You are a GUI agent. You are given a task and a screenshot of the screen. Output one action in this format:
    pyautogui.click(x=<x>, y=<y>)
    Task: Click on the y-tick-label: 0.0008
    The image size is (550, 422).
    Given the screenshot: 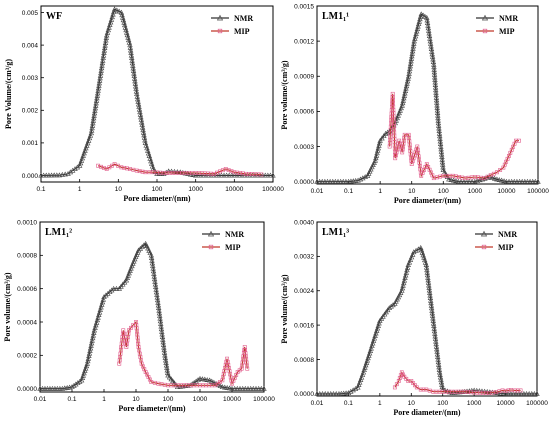 What is the action you would take?
    pyautogui.click(x=304, y=360)
    